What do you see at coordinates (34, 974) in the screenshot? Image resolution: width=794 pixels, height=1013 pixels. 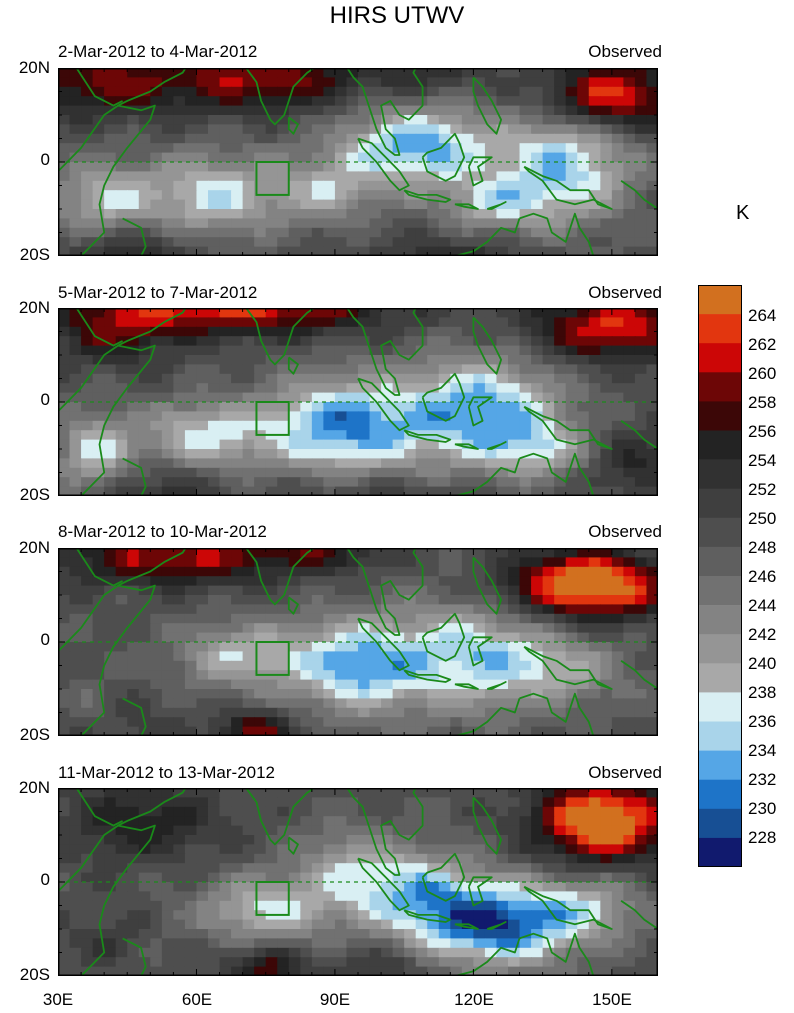 I see `panel-4-ytick-20s: 20S` at bounding box center [34, 974].